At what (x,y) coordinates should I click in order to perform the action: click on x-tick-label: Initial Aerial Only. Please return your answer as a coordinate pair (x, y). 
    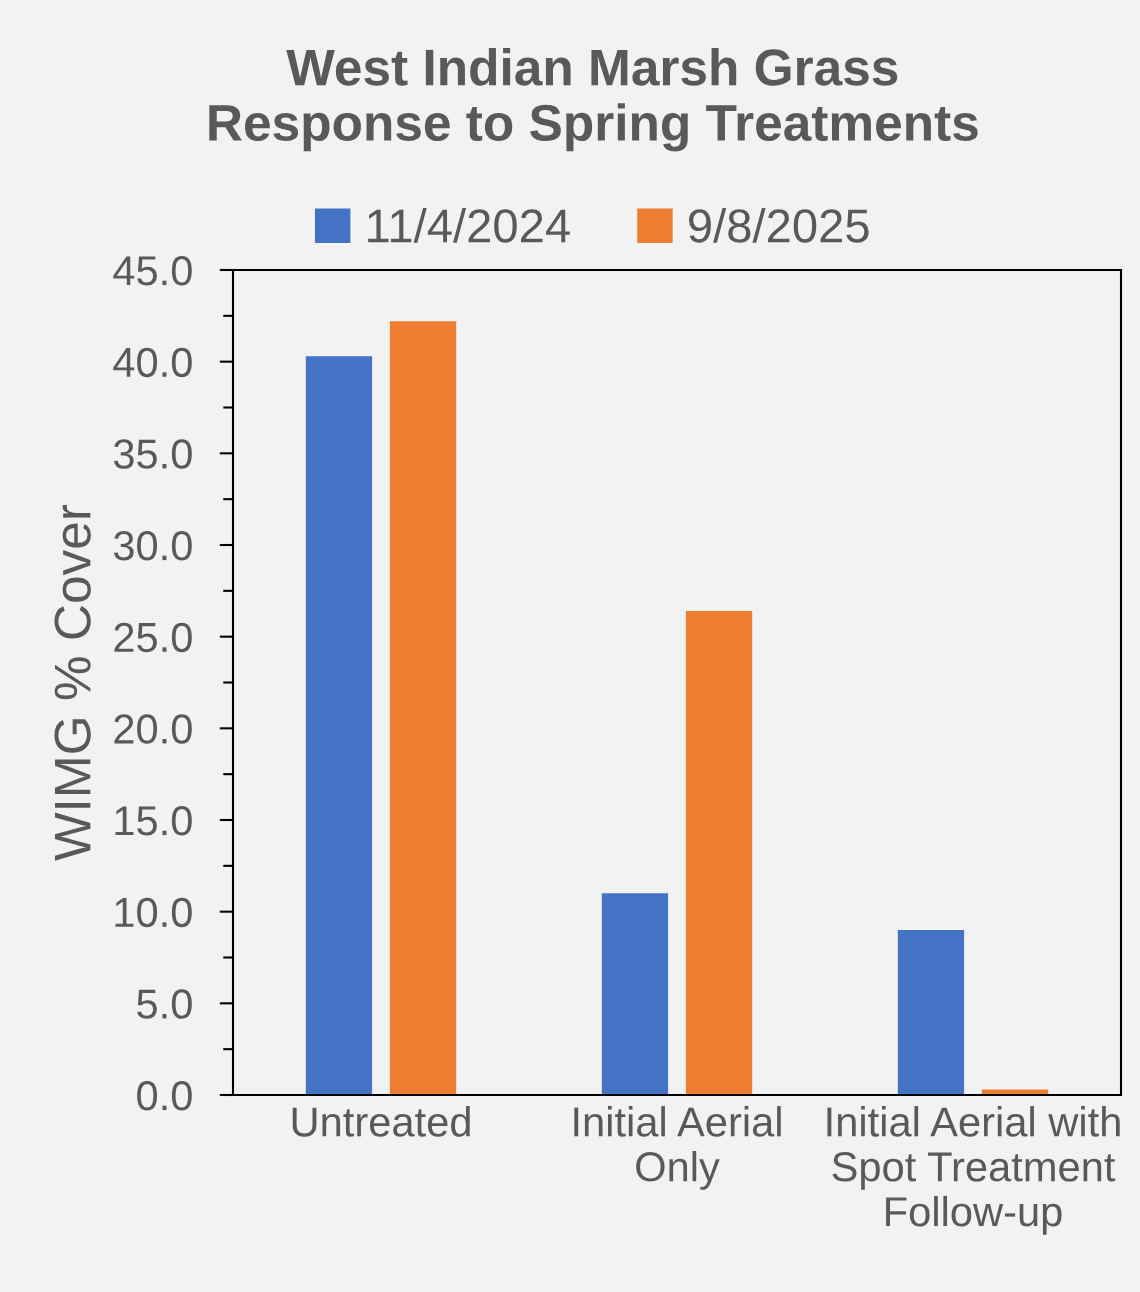
    Looking at the image, I should click on (677, 1148).